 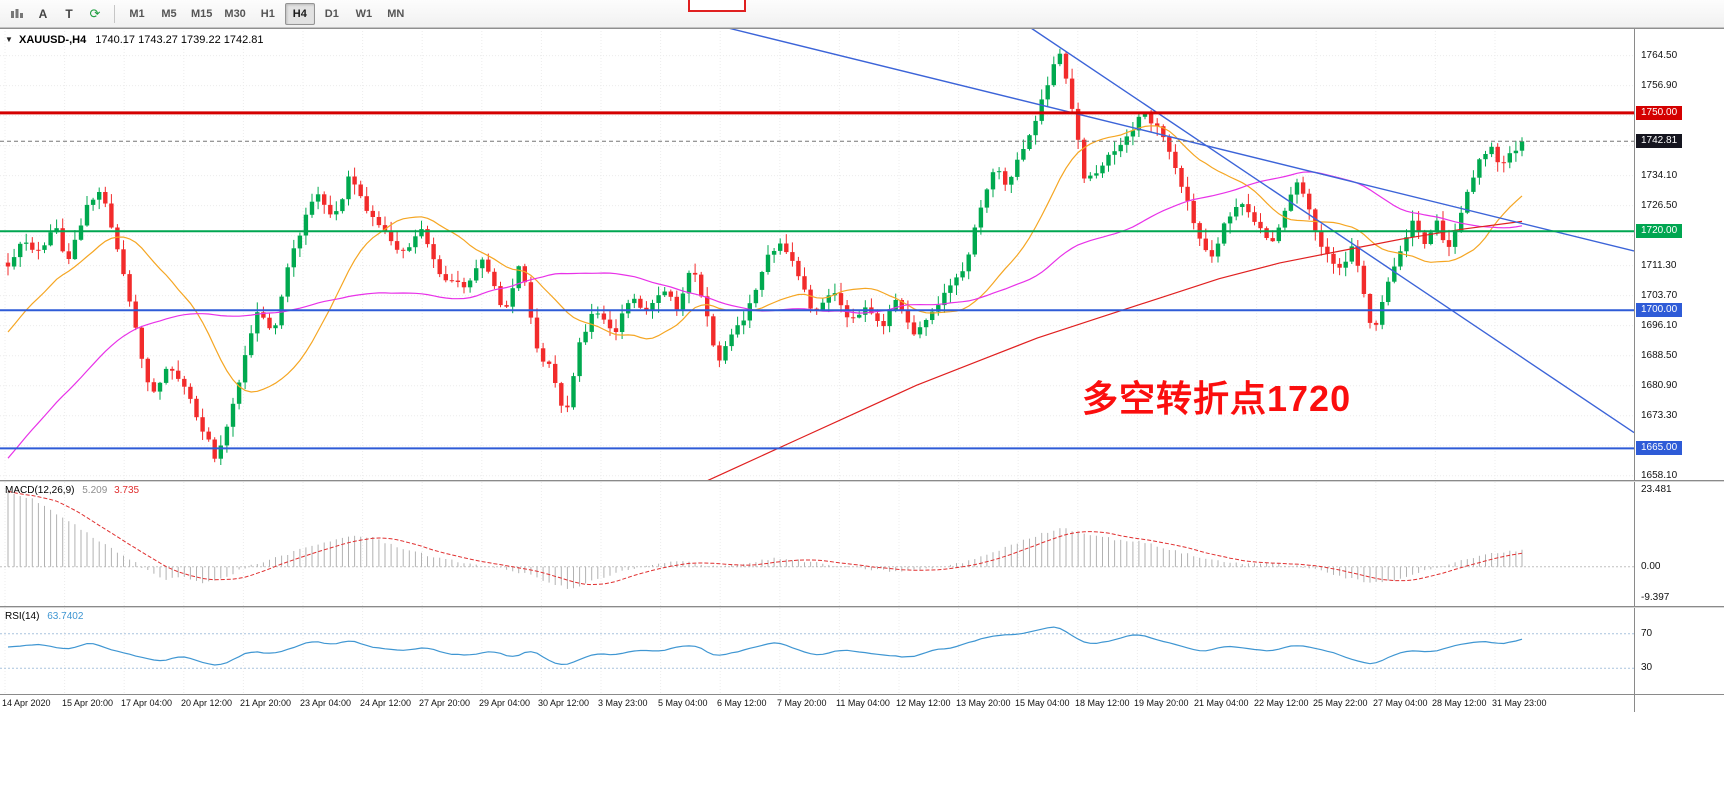 I want to click on price-tick-label: 1658.10, so click(x=1659, y=475).